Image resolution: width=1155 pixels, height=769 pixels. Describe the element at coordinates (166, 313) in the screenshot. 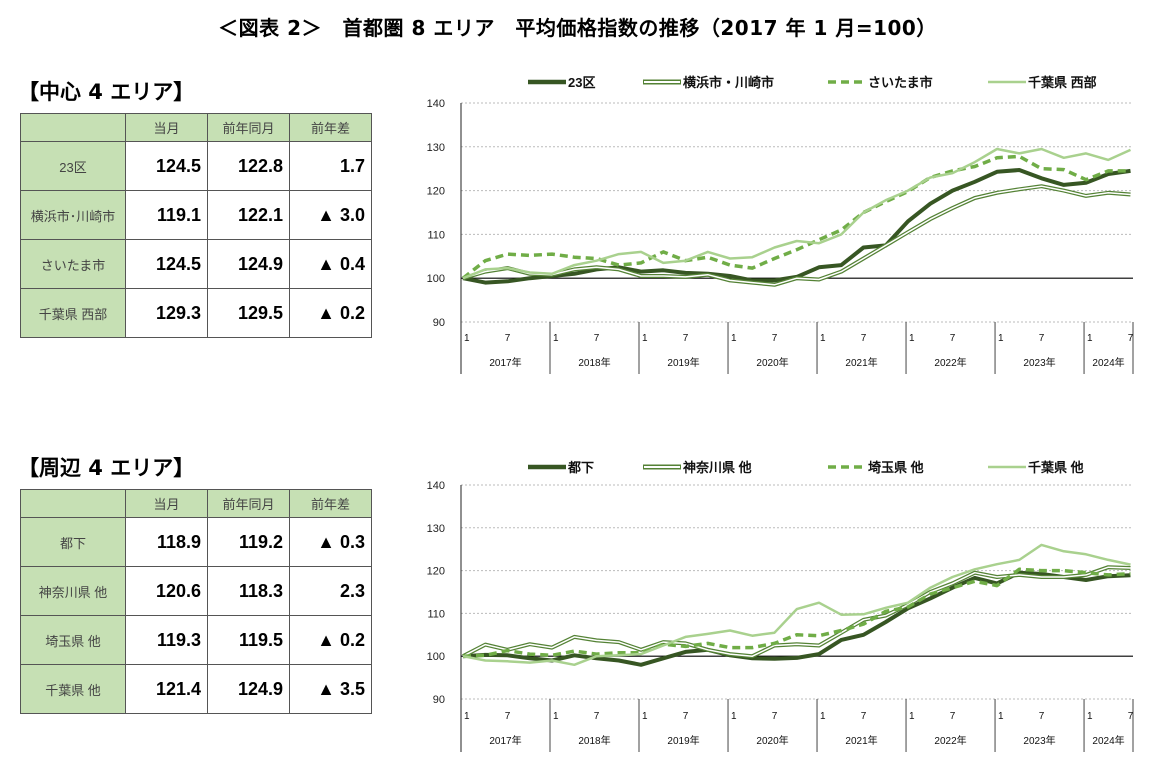

I see `current-value: 129.3` at that location.